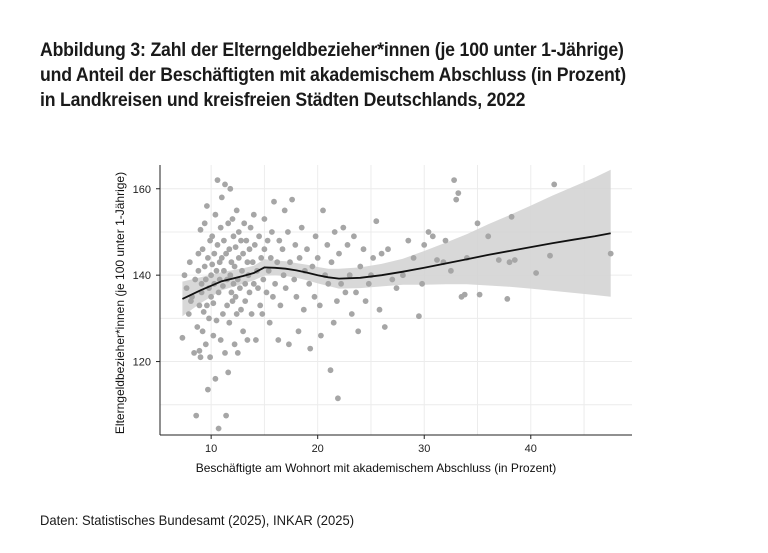 The height and width of the screenshot is (553, 768). What do you see at coordinates (142, 363) in the screenshot?
I see `y-tick-label: 120` at bounding box center [142, 363].